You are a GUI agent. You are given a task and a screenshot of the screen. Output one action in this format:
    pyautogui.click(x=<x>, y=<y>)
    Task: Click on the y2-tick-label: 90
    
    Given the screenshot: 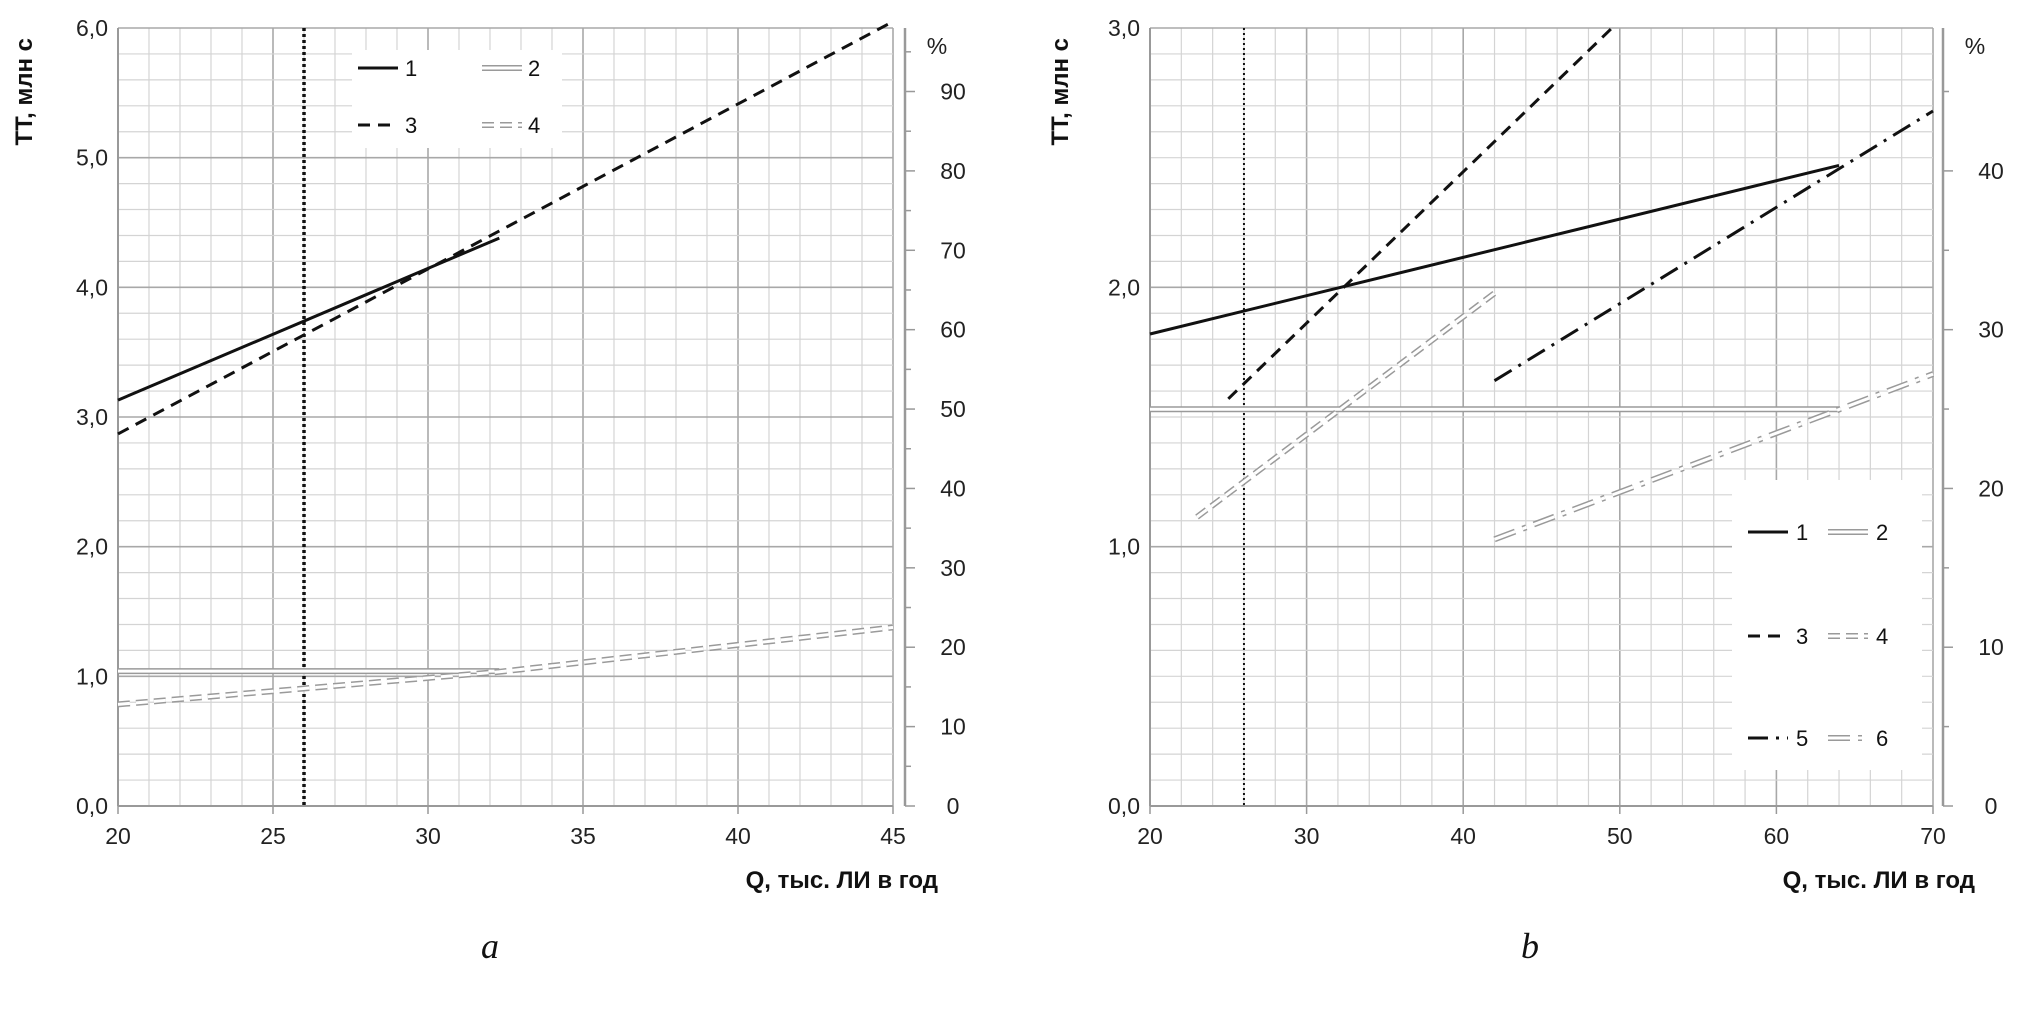 What is the action you would take?
    pyautogui.click(x=953, y=92)
    